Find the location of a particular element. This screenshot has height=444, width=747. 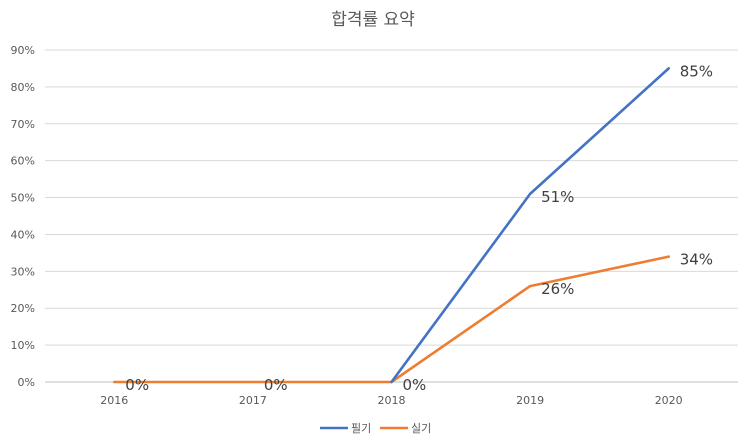

legend-label-2: 실기 is located at coordinates (421, 428).